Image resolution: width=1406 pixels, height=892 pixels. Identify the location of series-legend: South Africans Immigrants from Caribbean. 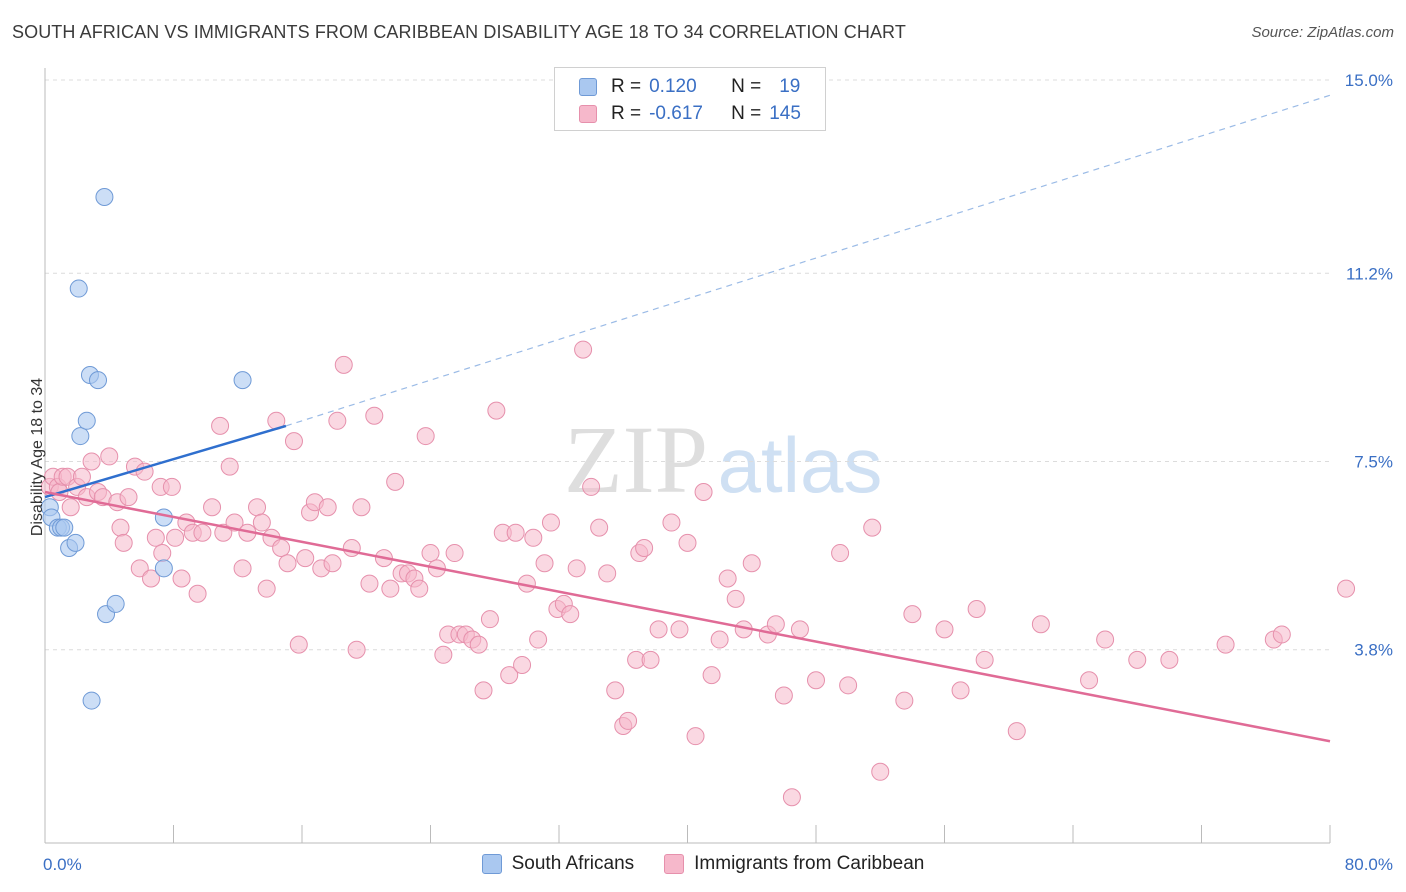
(703, 864).